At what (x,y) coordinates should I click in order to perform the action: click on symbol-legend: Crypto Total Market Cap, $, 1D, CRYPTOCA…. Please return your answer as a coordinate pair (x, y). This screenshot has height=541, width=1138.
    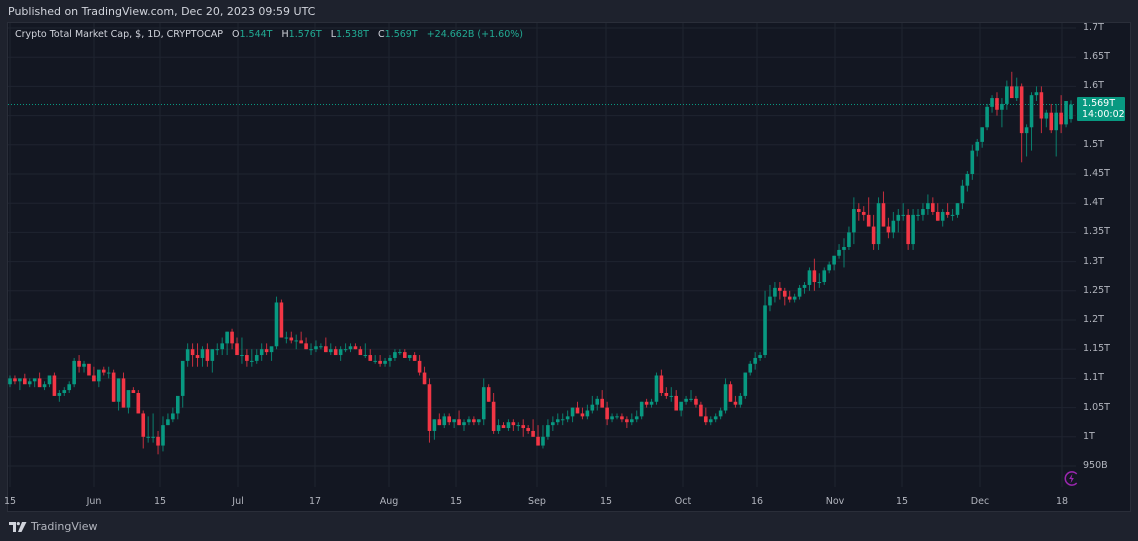
    Looking at the image, I should click on (269, 34).